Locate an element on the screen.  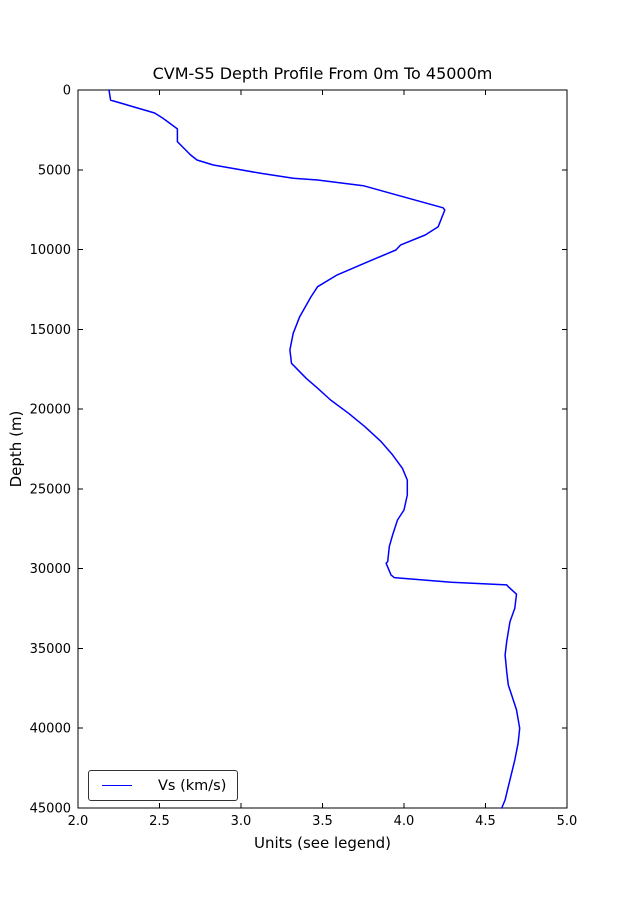
y-tick-label: 15000 is located at coordinates (50, 330).